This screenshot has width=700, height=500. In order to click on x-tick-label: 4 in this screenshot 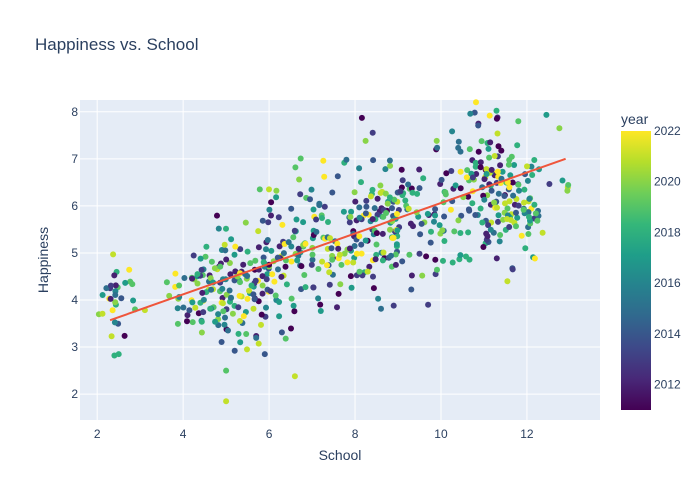, I will do `click(183, 434)`.